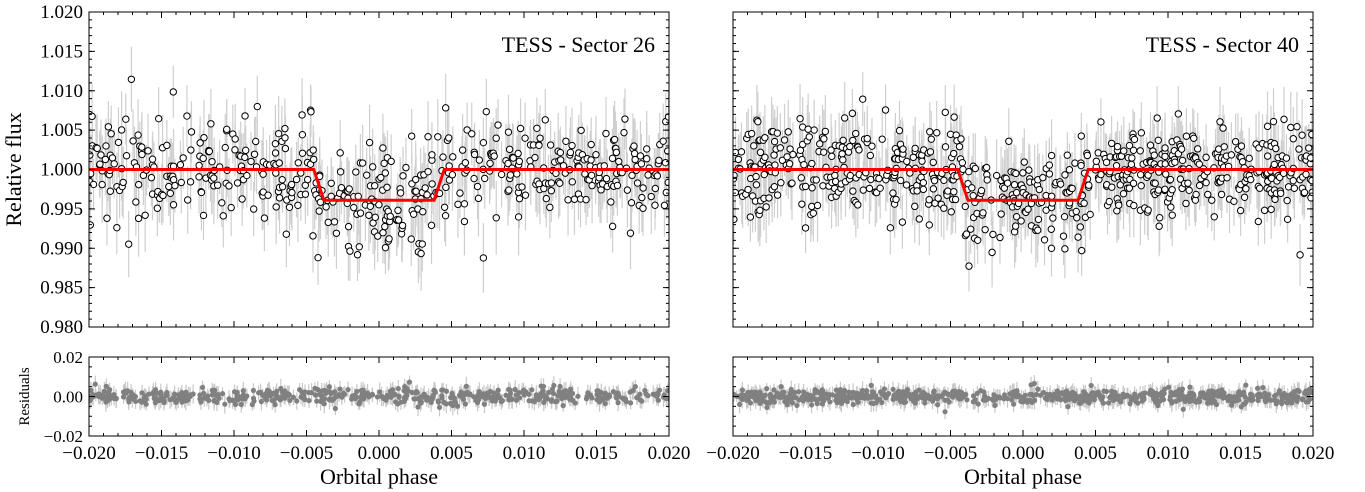 Image resolution: width=1365 pixels, height=492 pixels. What do you see at coordinates (61, 130) in the screenshot?
I see `y-tick-label: 1.005` at bounding box center [61, 130].